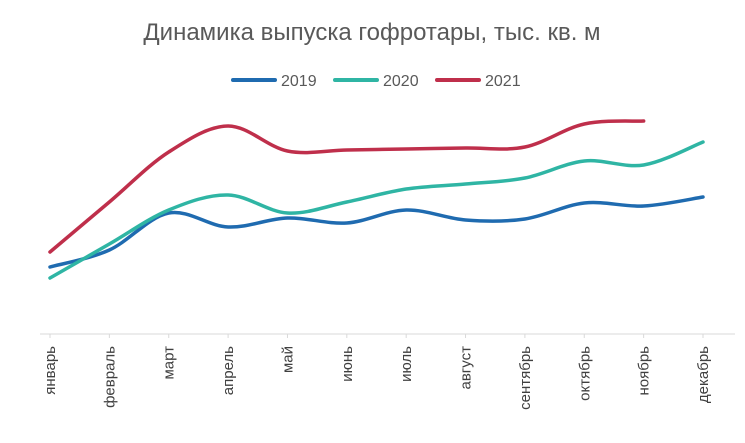  I want to click on x-tick-label: октябрь, so click(584, 373).